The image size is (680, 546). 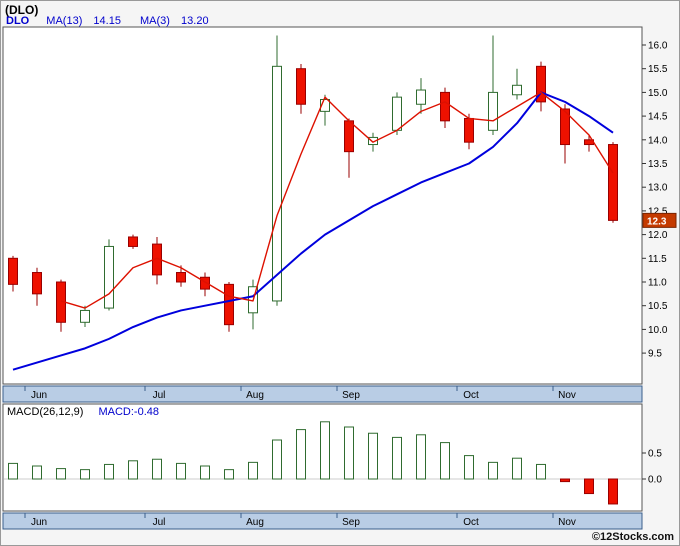 I want to click on svg-text: 12.3, so click(x=657, y=221).